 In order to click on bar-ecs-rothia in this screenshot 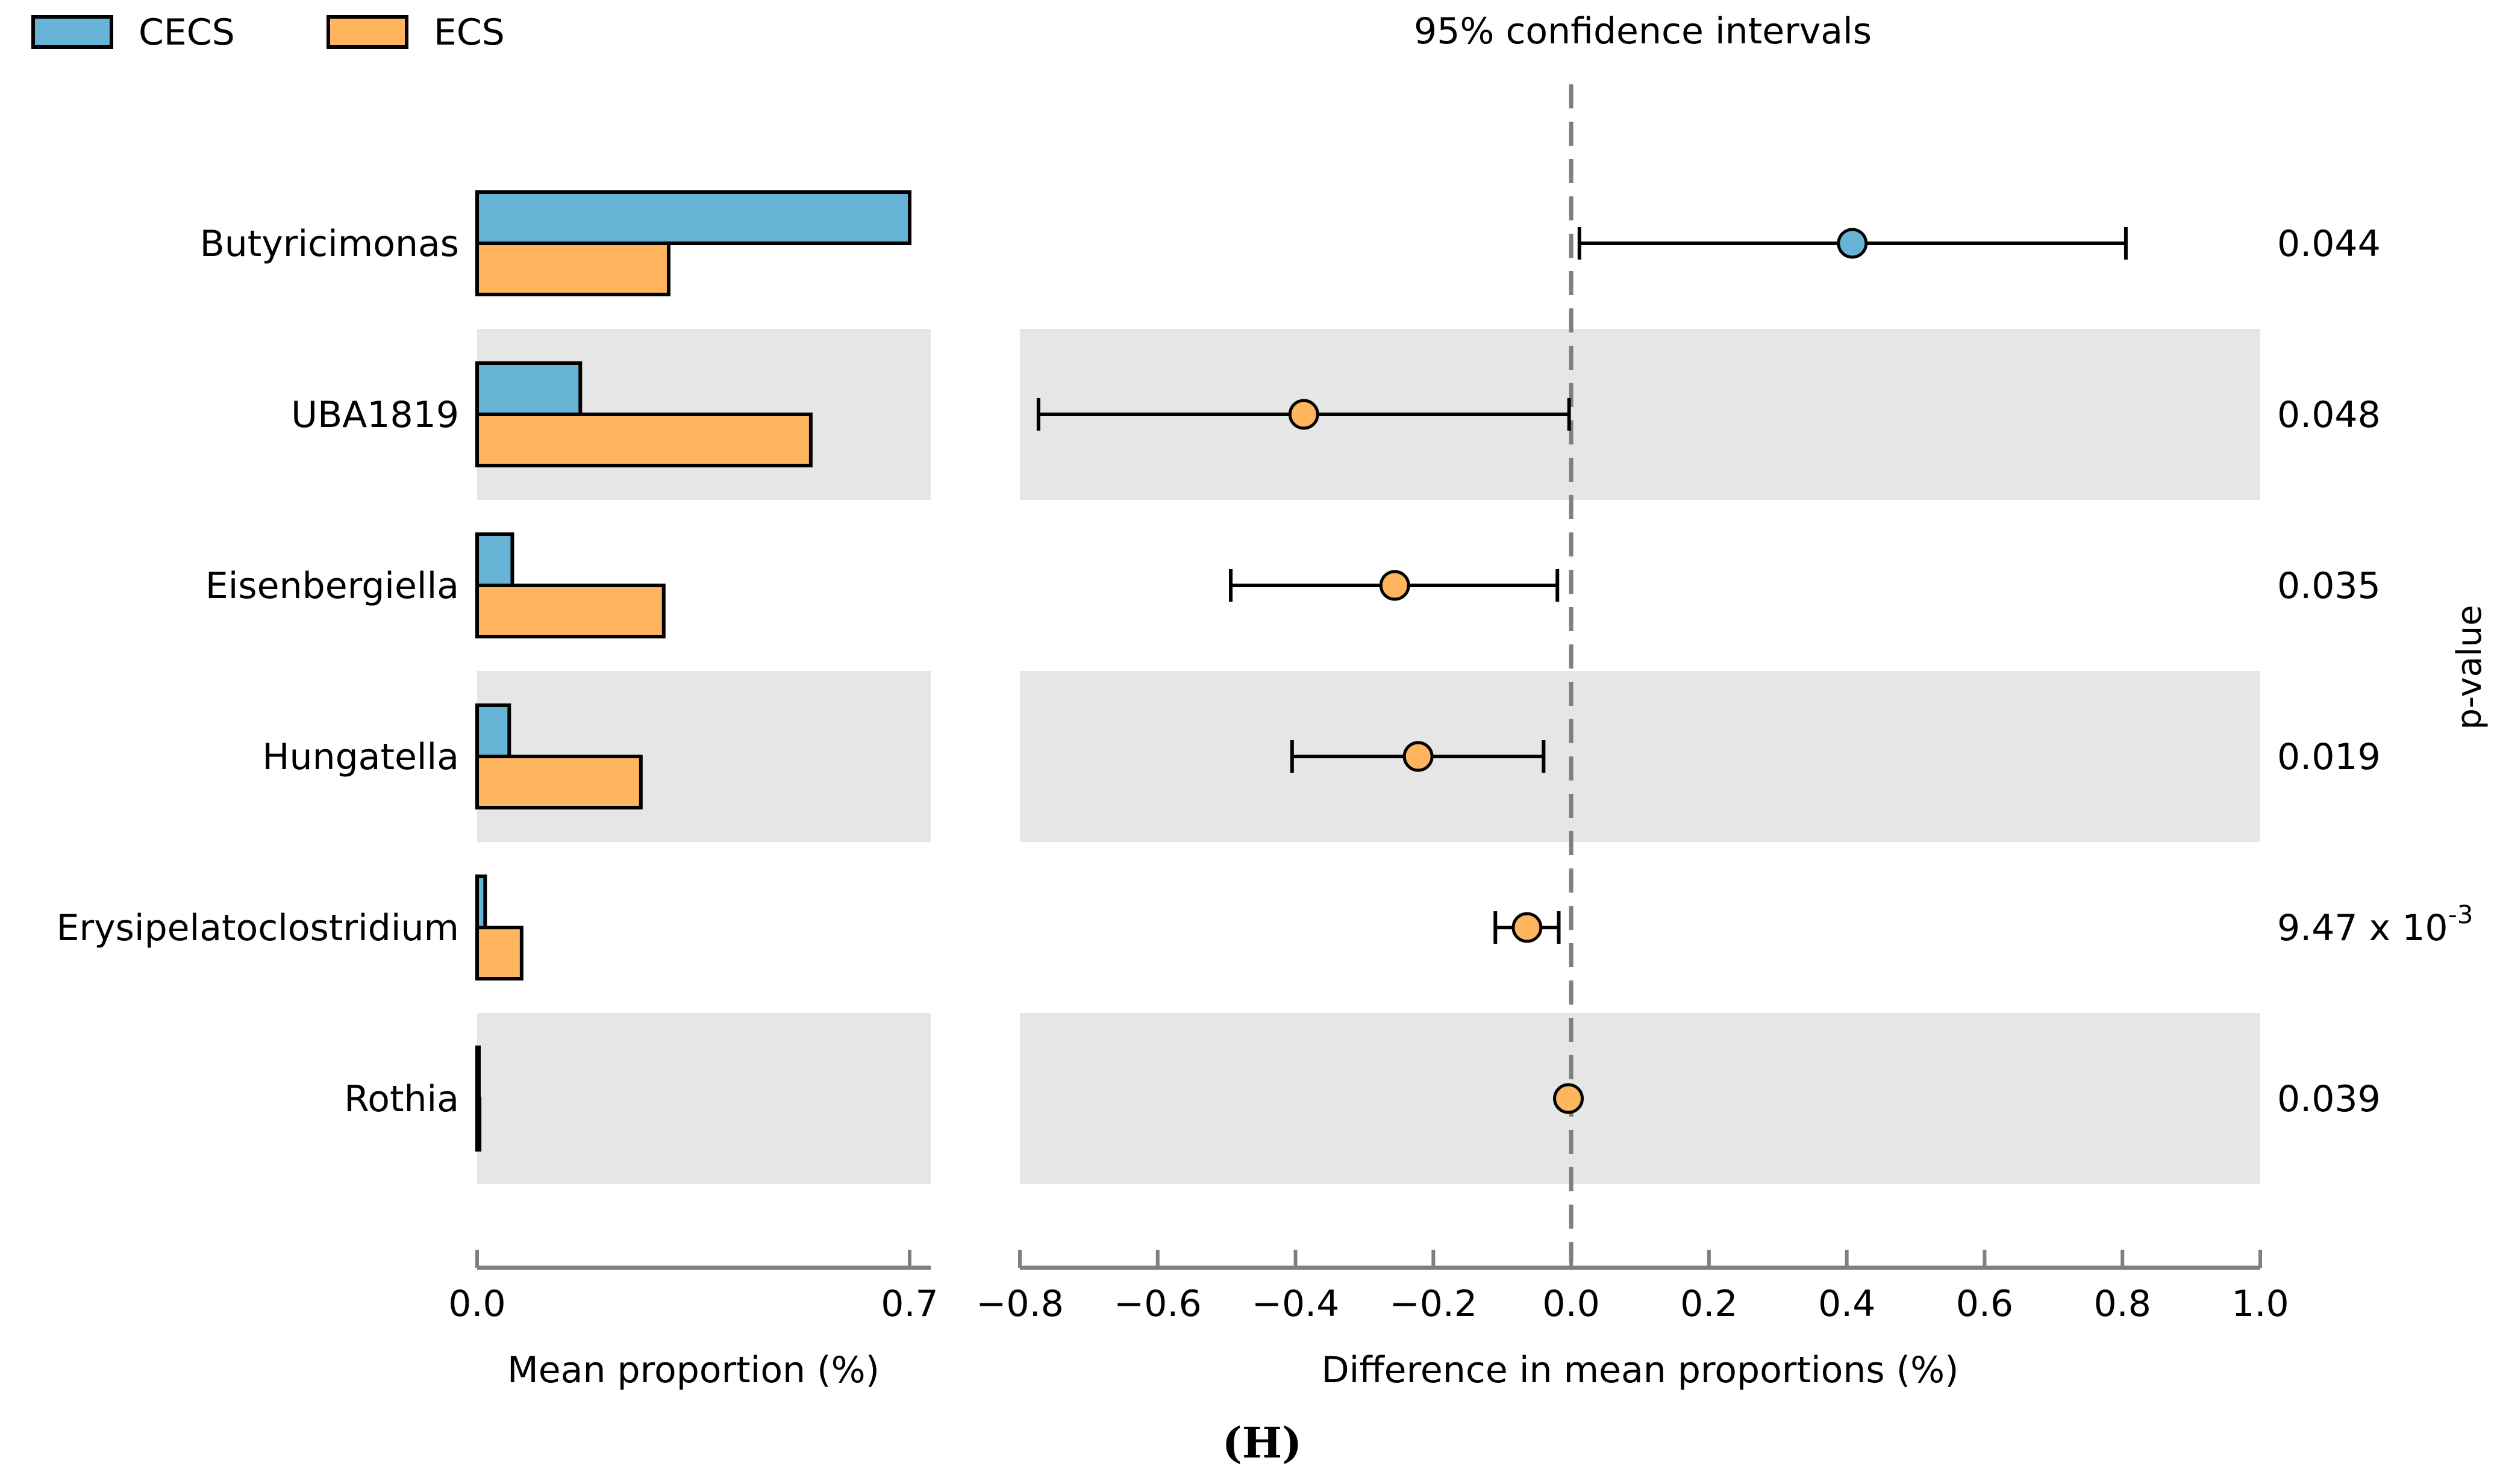, I will do `click(478, 1125)`.